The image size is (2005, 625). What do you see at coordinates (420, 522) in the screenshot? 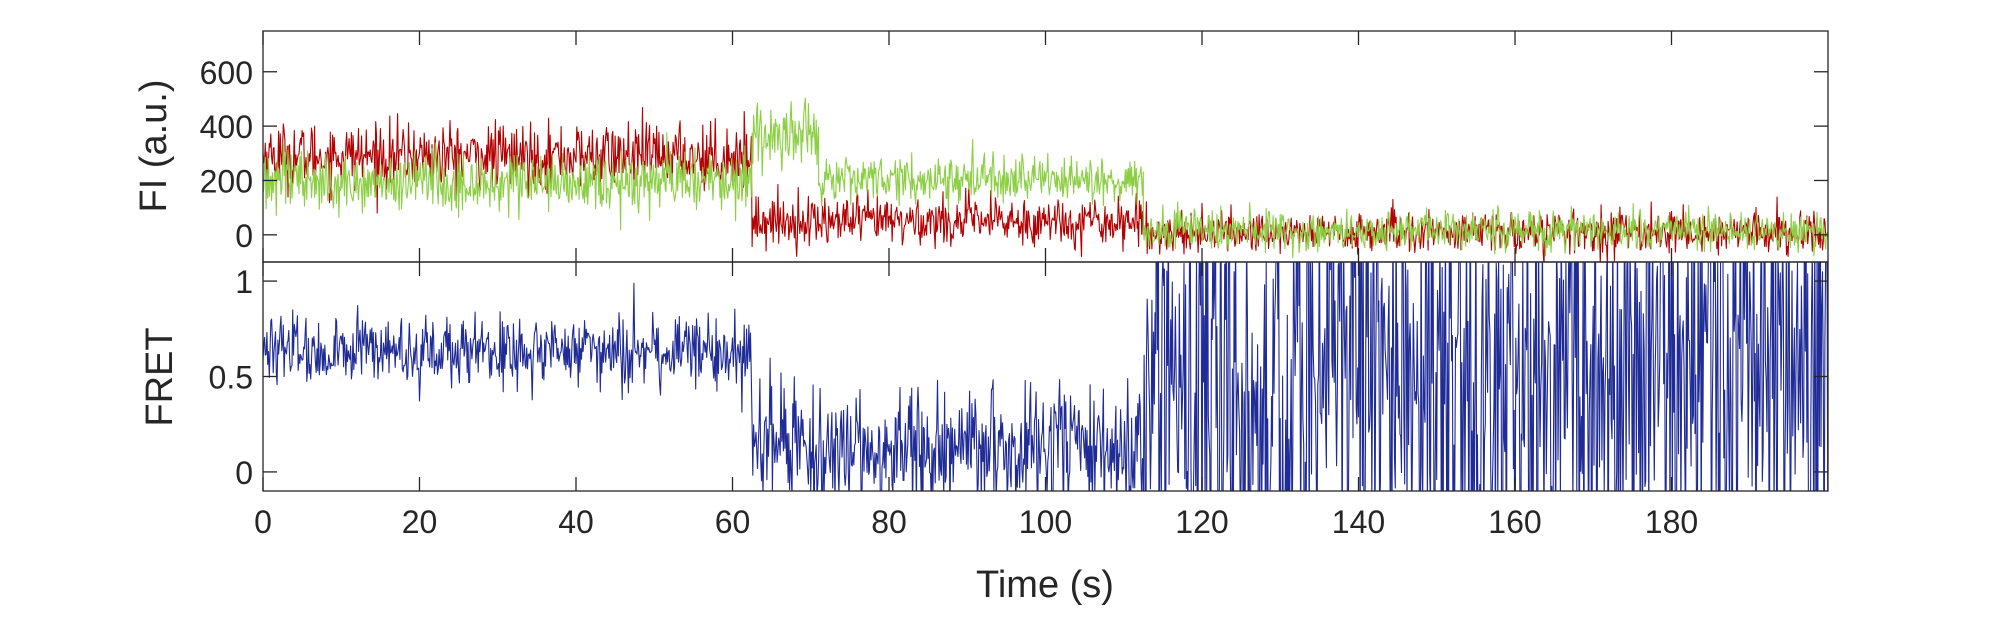
I see `x-tick-label: 20` at bounding box center [420, 522].